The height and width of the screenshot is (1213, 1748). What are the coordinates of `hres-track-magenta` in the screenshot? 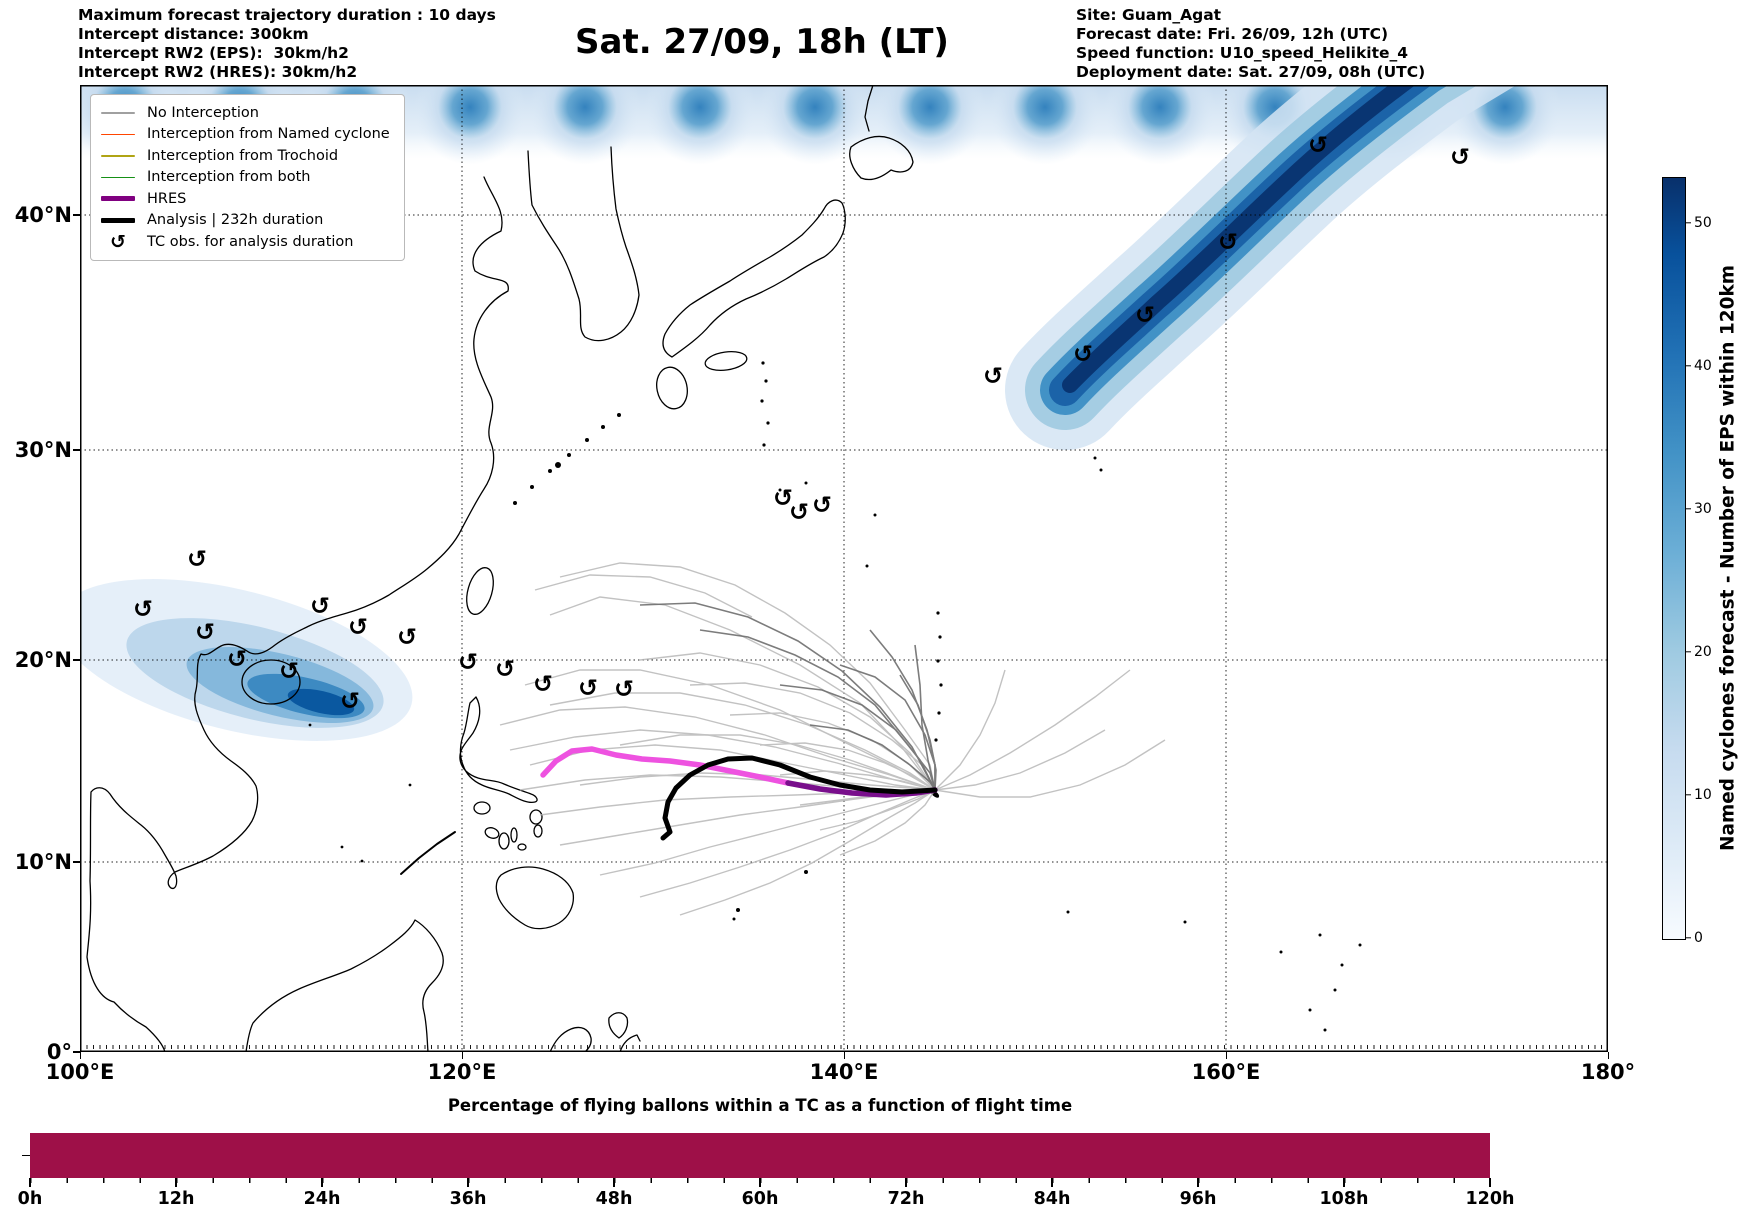 It's located at (665, 766).